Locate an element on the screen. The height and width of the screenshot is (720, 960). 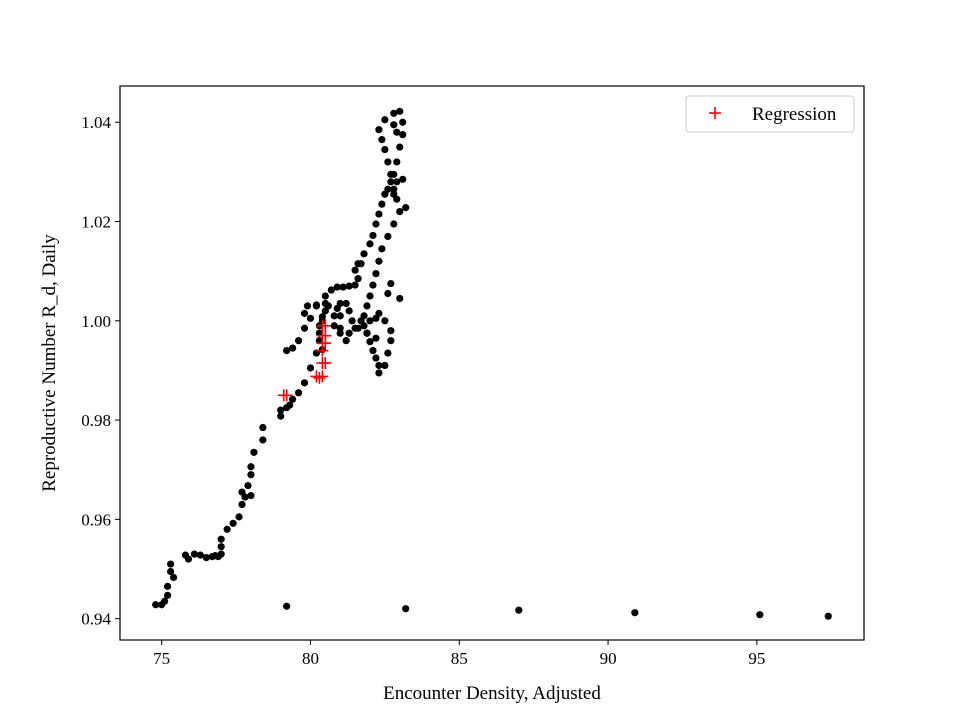
x-tick-label: 90 is located at coordinates (608, 658).